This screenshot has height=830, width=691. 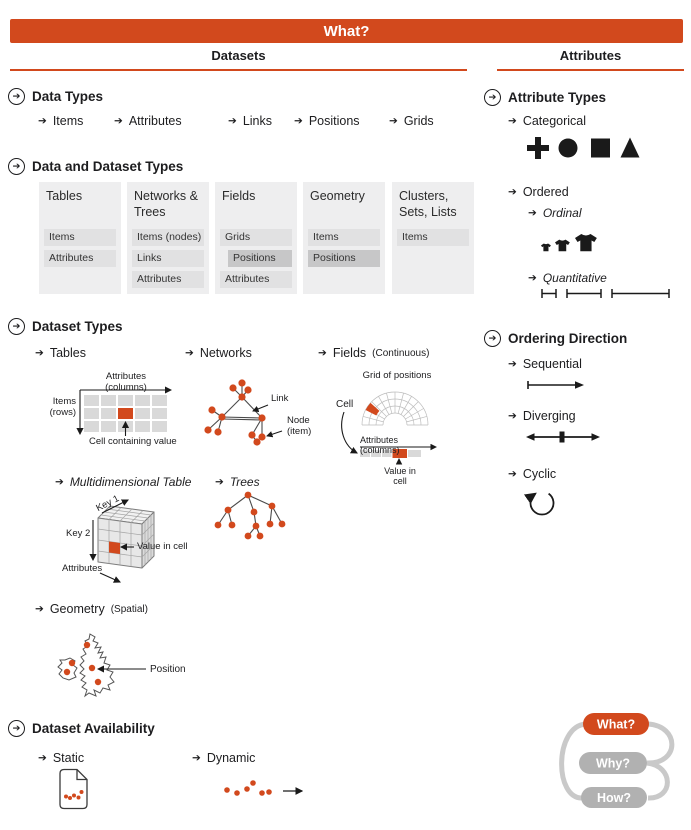 I want to click on section-data-types: ➔ Data Types, so click(x=55, y=96).